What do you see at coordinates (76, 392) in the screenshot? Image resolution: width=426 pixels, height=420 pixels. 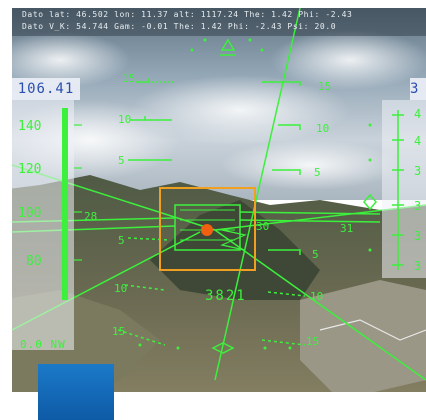 I see `overlay-panel` at bounding box center [76, 392].